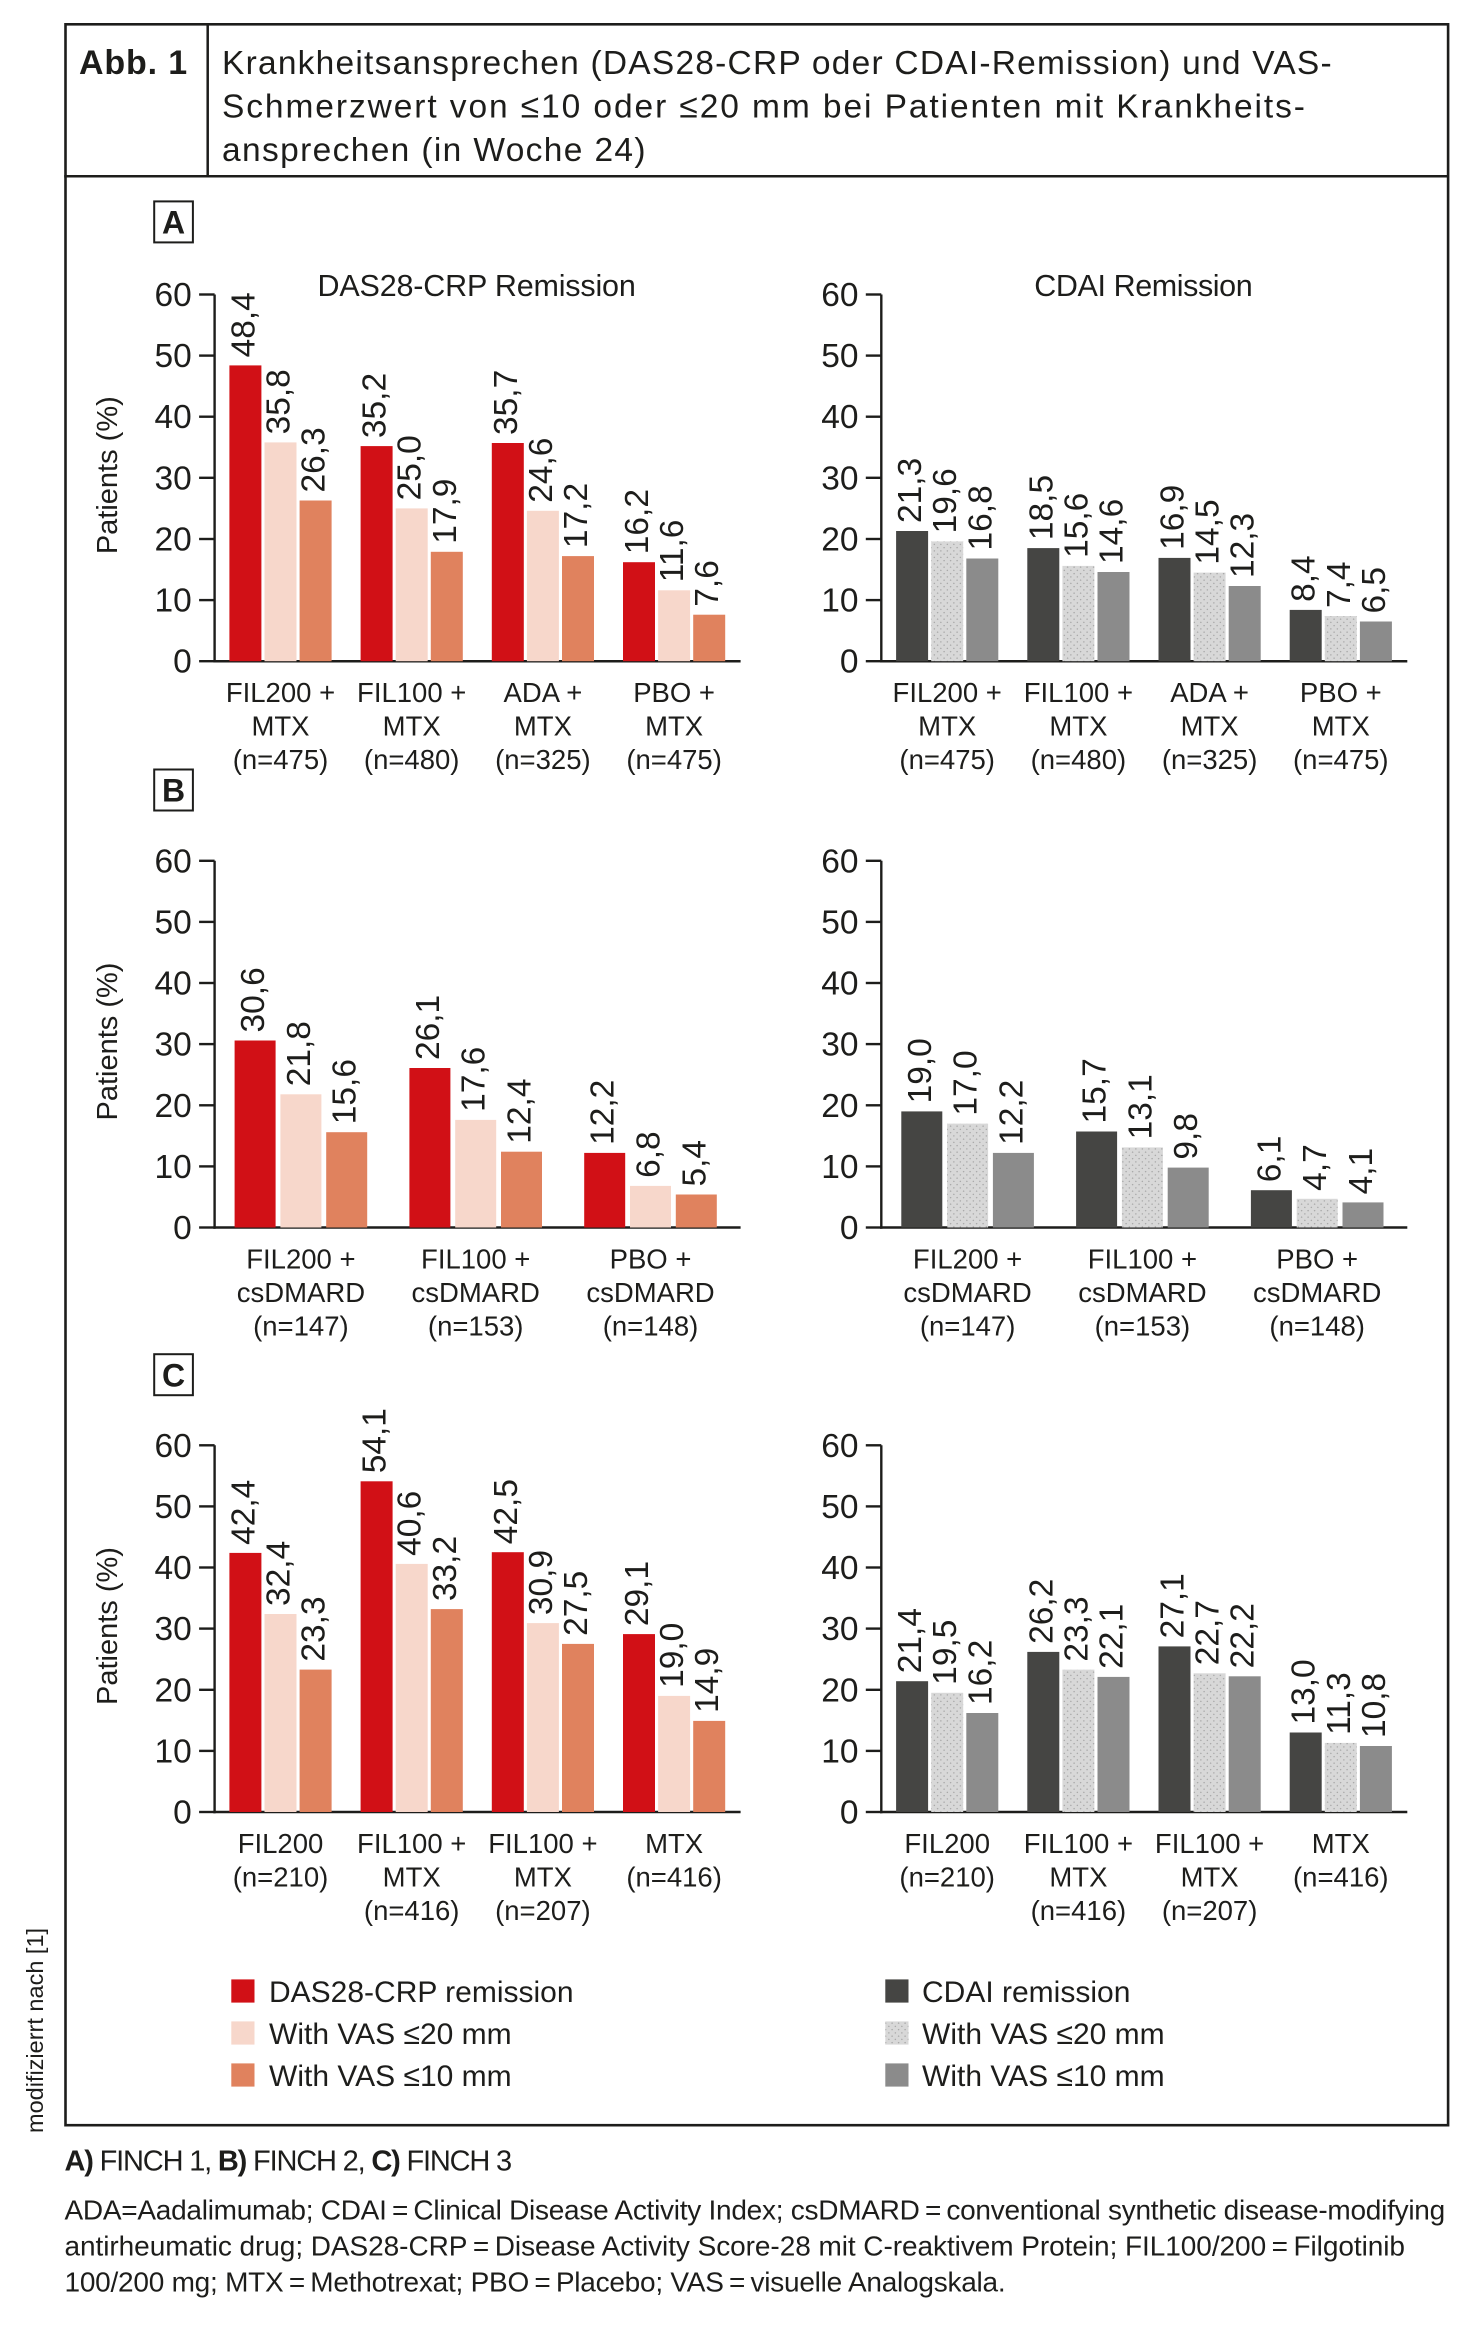  Describe the element at coordinates (966, 1082) in the screenshot. I see `svg-text: 17,0` at that location.